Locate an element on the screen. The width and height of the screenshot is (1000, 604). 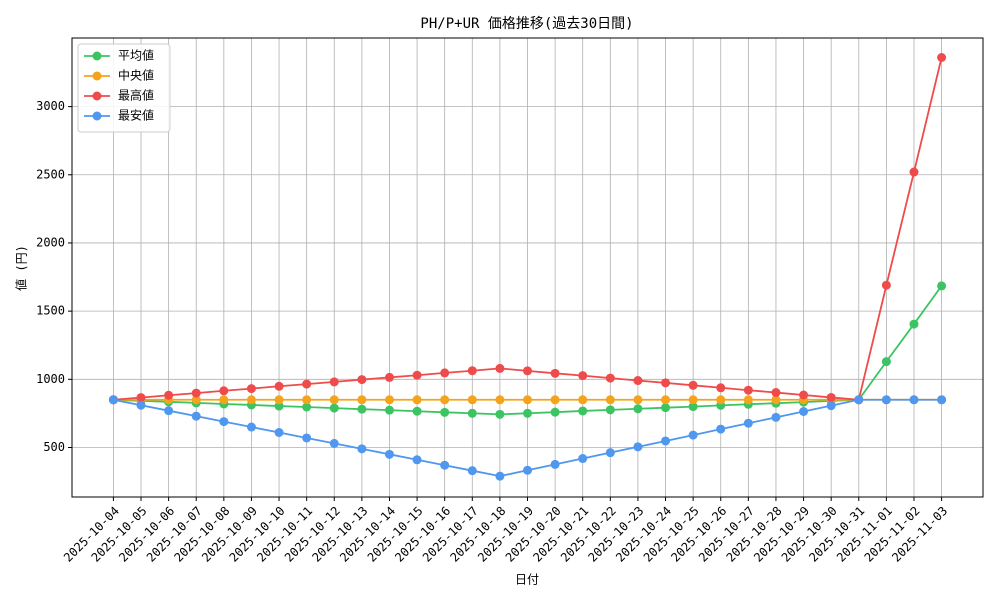
legend-label: 平均値 is located at coordinates (136, 55).